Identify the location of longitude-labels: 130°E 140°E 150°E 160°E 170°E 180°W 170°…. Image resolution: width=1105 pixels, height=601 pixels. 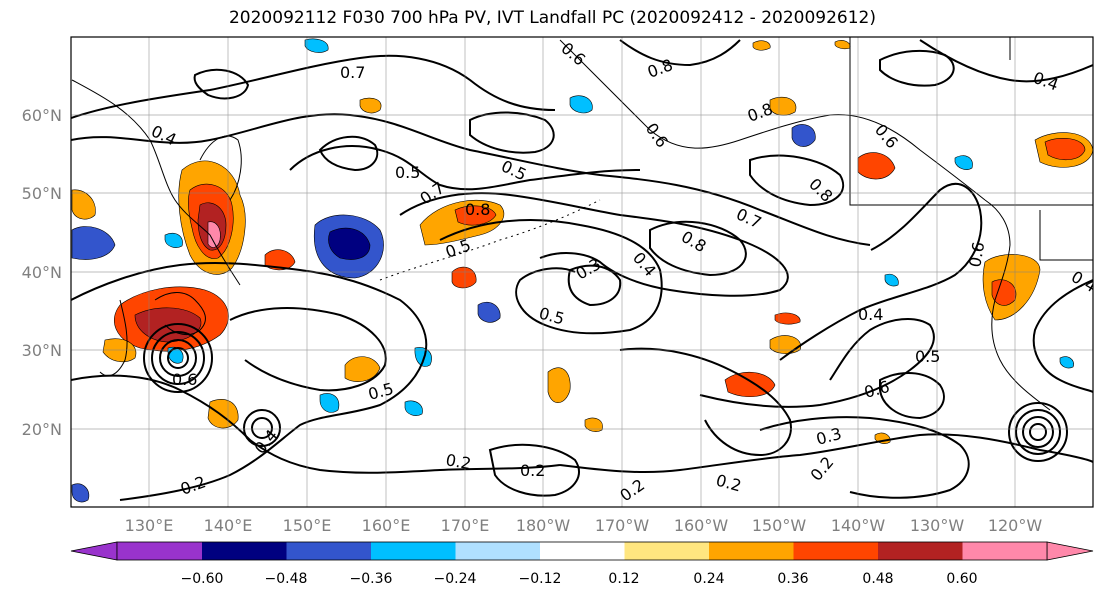
(584, 525).